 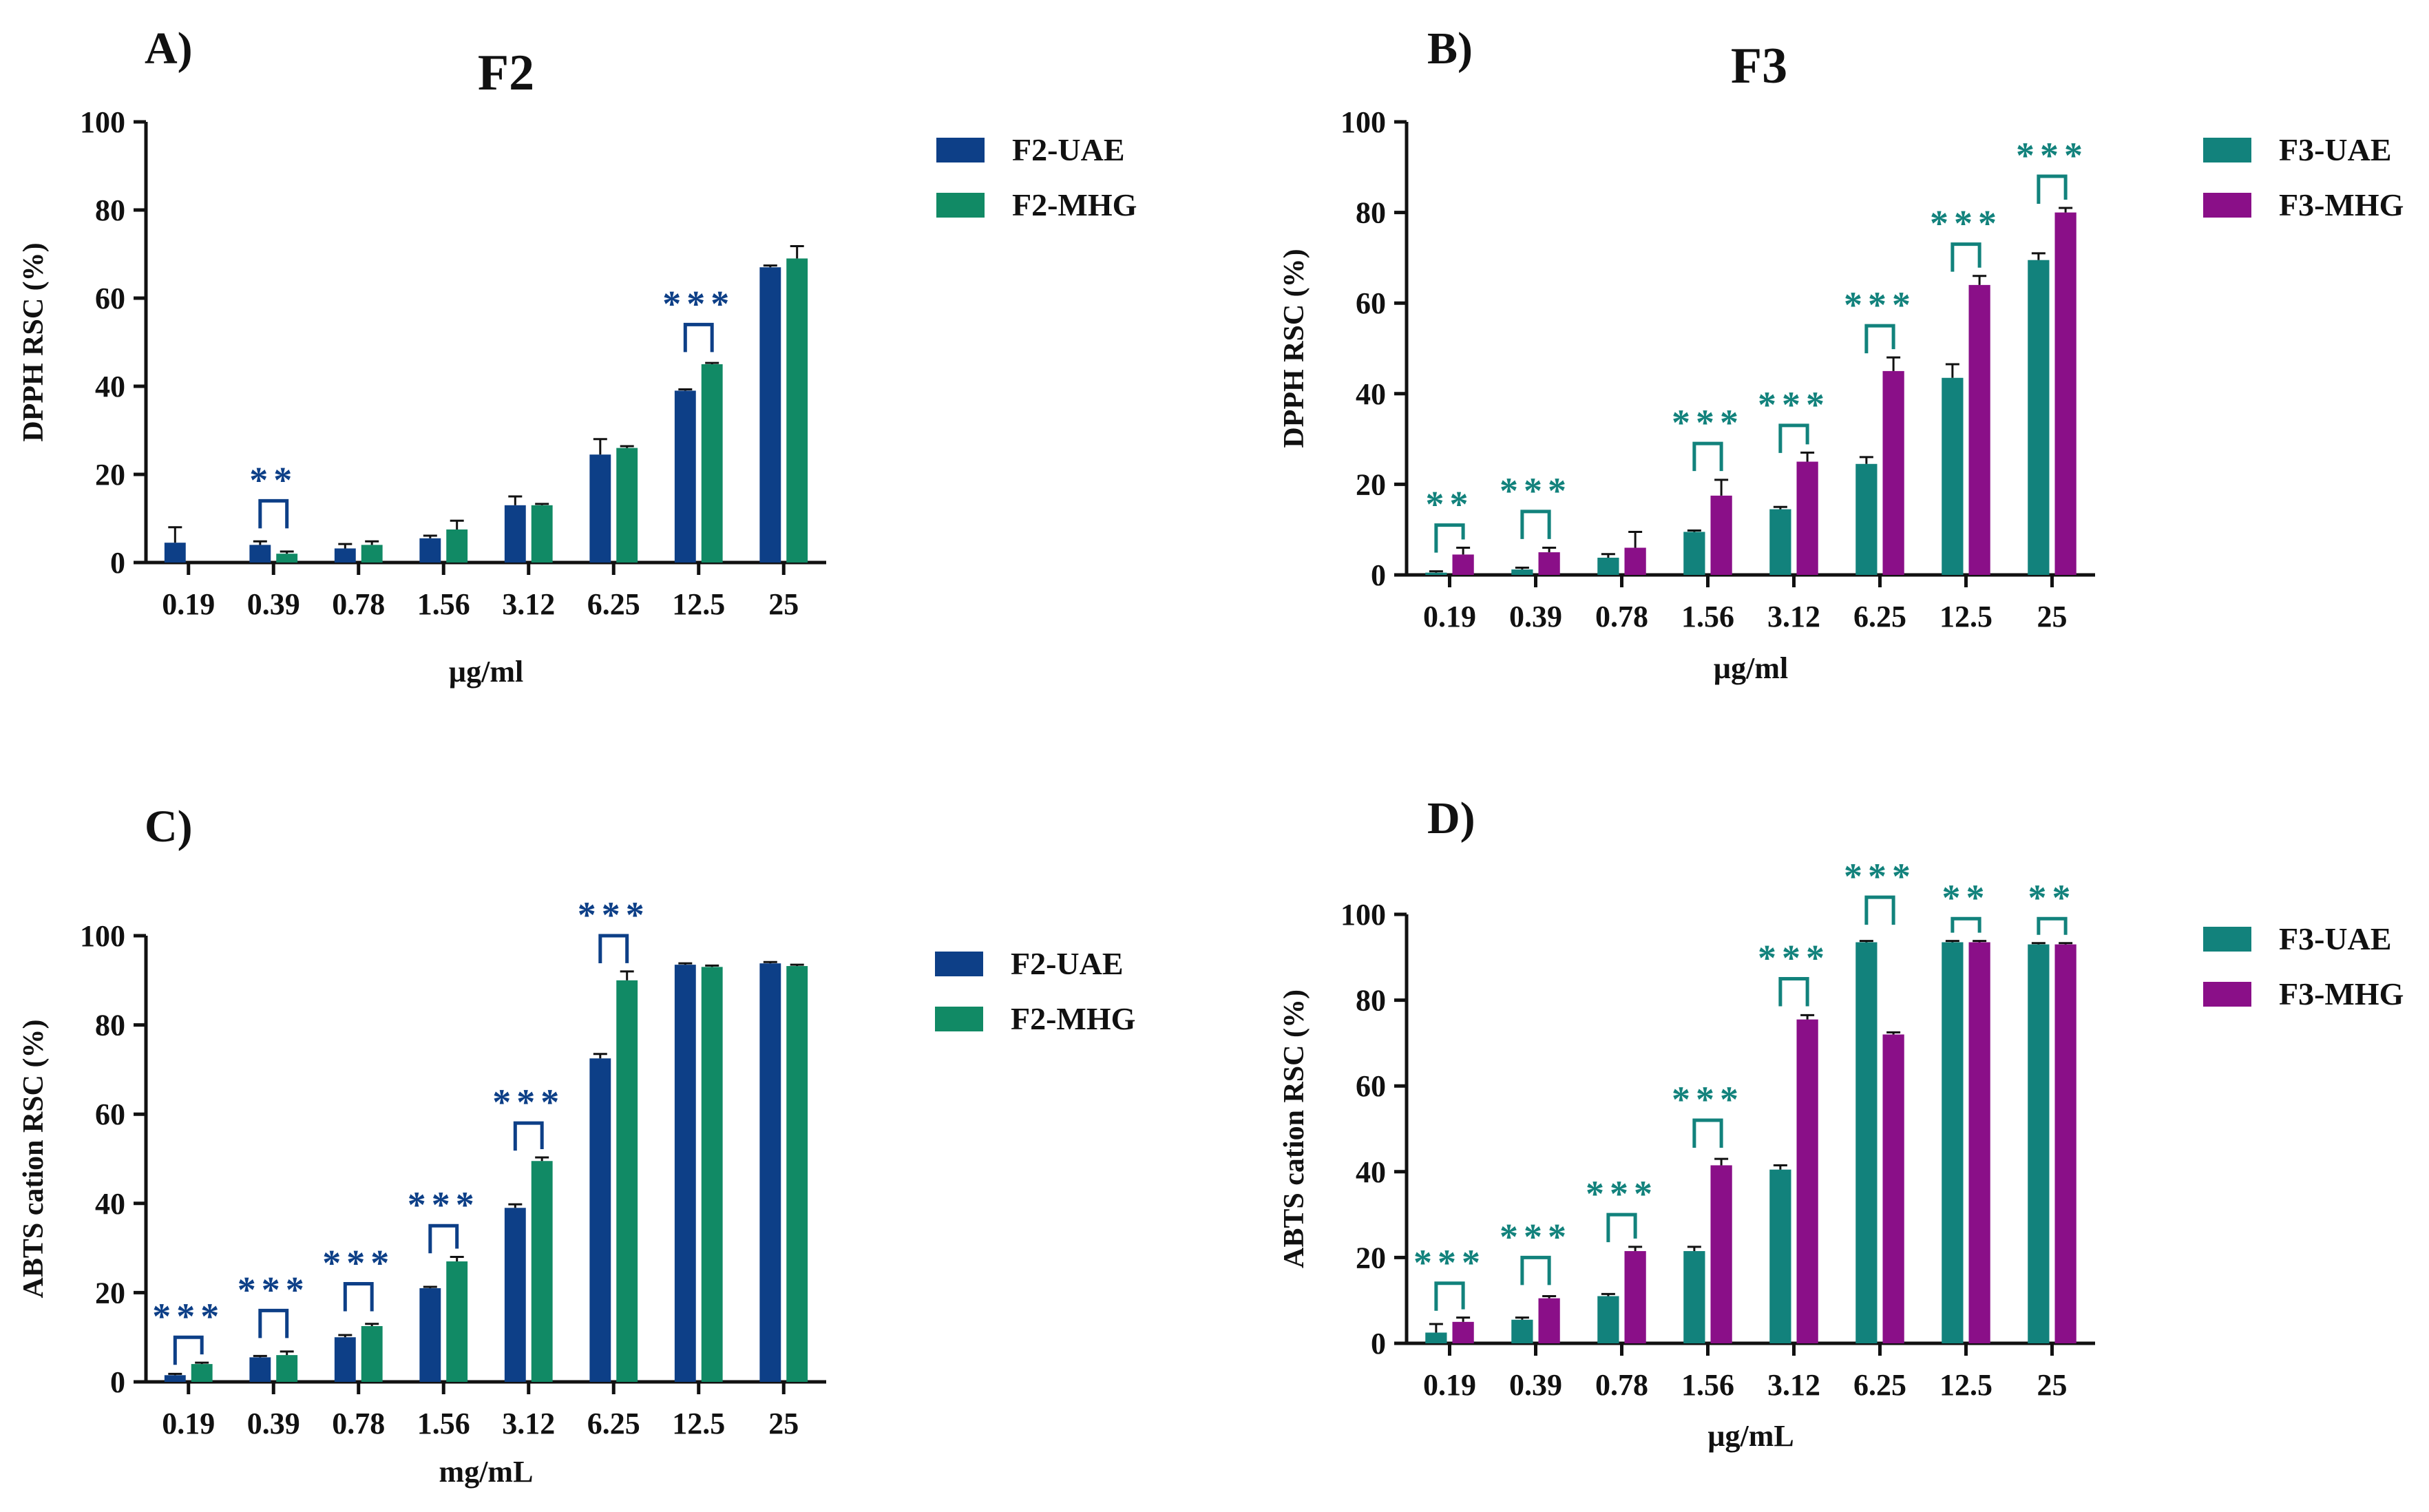 What do you see at coordinates (1294, 348) in the screenshot?
I see `y-axis-label: DPPH RSC (%)` at bounding box center [1294, 348].